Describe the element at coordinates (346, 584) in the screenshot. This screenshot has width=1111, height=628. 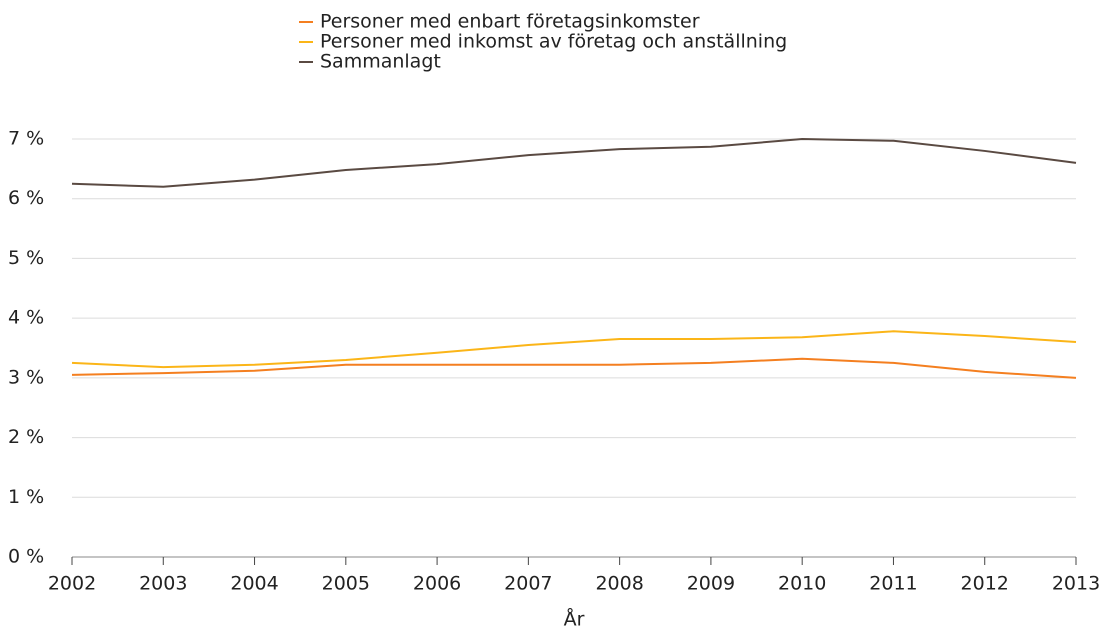
I see `x-tick-label: 2005` at that location.